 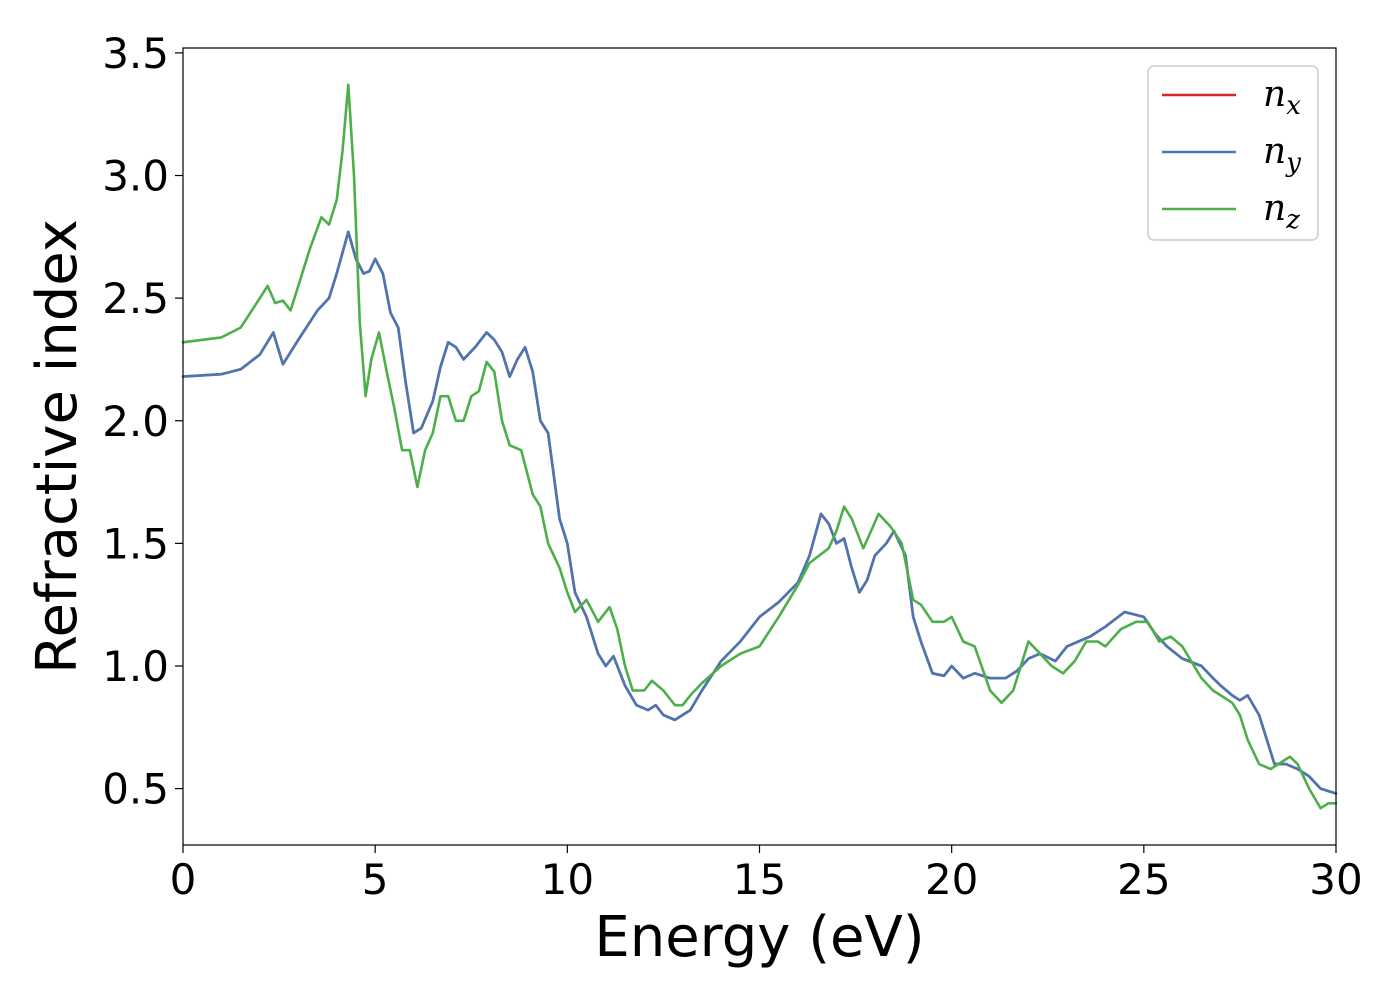 I want to click on x-tick-label: 15, so click(x=759, y=879).